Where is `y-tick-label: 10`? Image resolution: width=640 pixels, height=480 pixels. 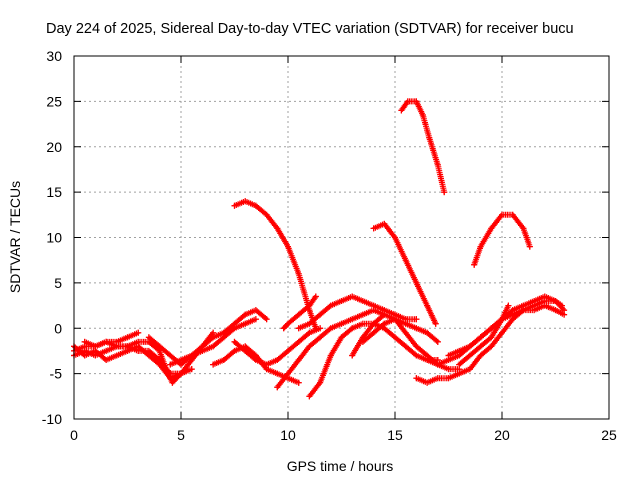
y-tick-label: 10 is located at coordinates (54, 238).